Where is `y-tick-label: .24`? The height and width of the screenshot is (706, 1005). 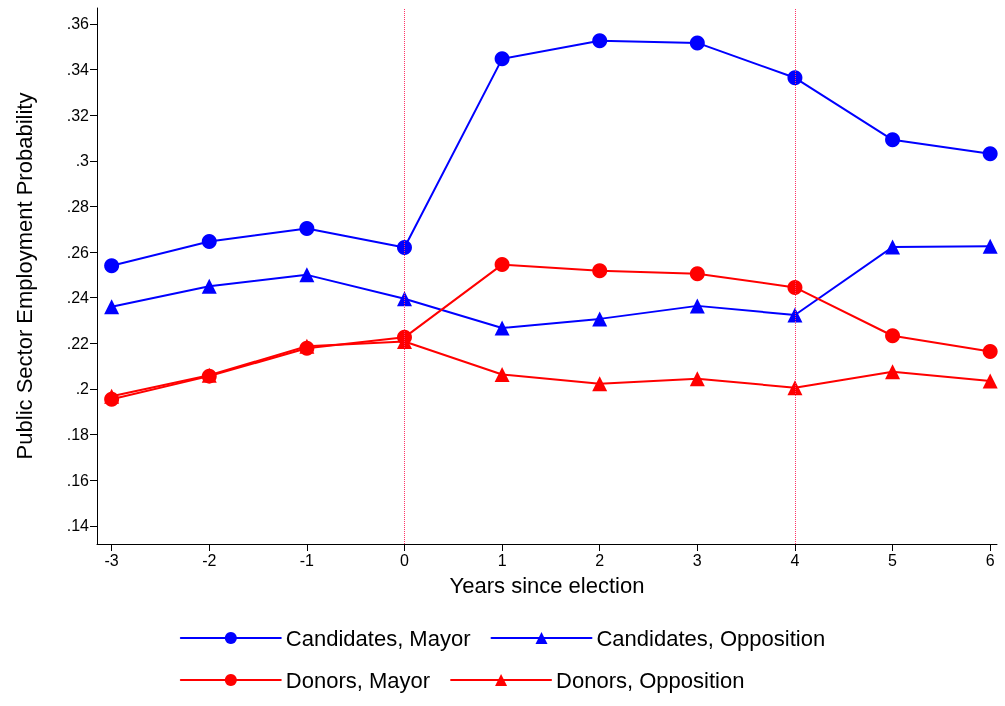
y-tick-label: .24 is located at coordinates (78, 298).